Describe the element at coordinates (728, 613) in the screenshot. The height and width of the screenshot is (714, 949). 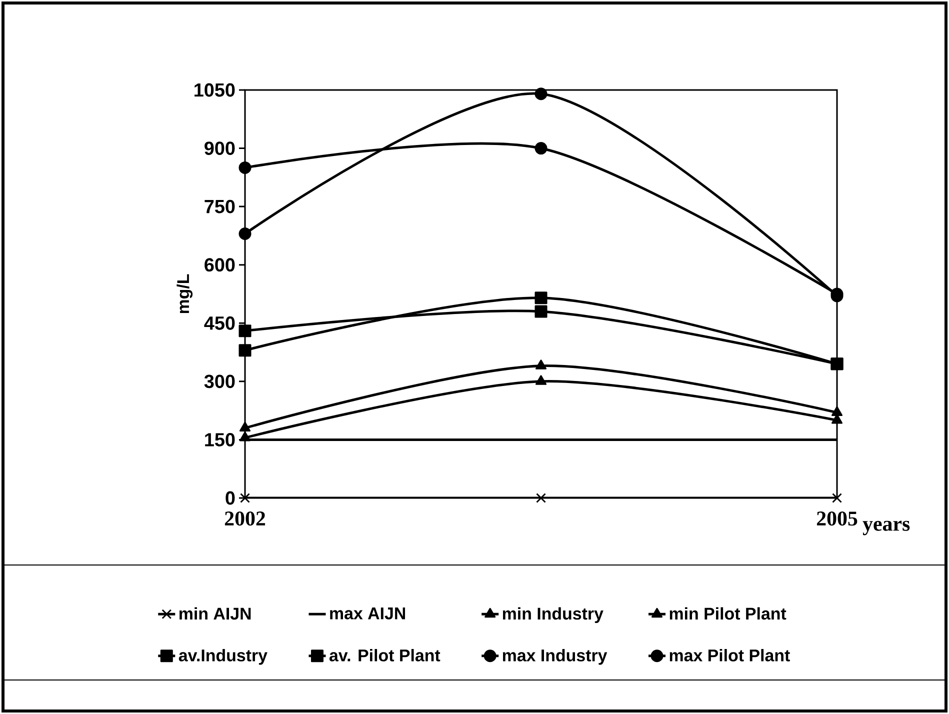
I see `legend-label: min Pilot Plant` at that location.